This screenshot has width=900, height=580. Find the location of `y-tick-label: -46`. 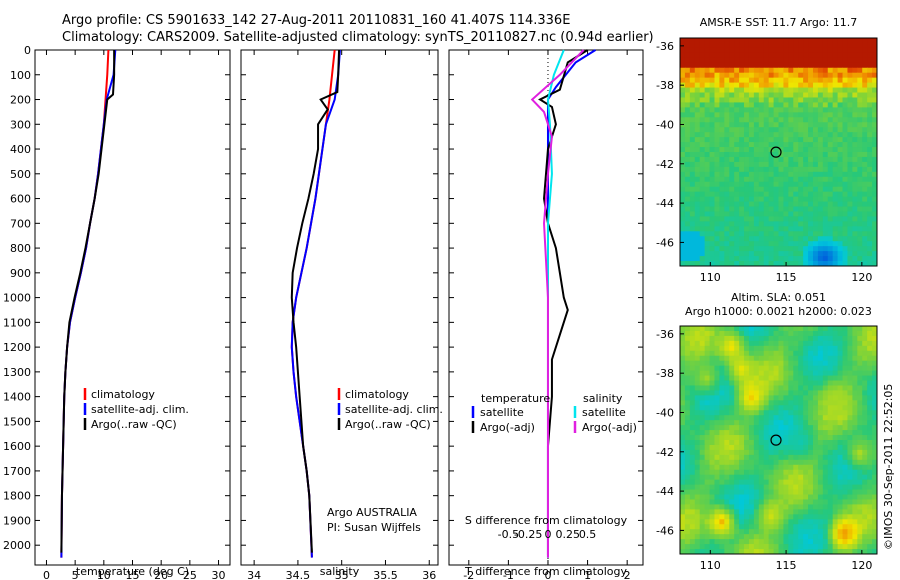

y-tick-label: -46 is located at coordinates (665, 242).